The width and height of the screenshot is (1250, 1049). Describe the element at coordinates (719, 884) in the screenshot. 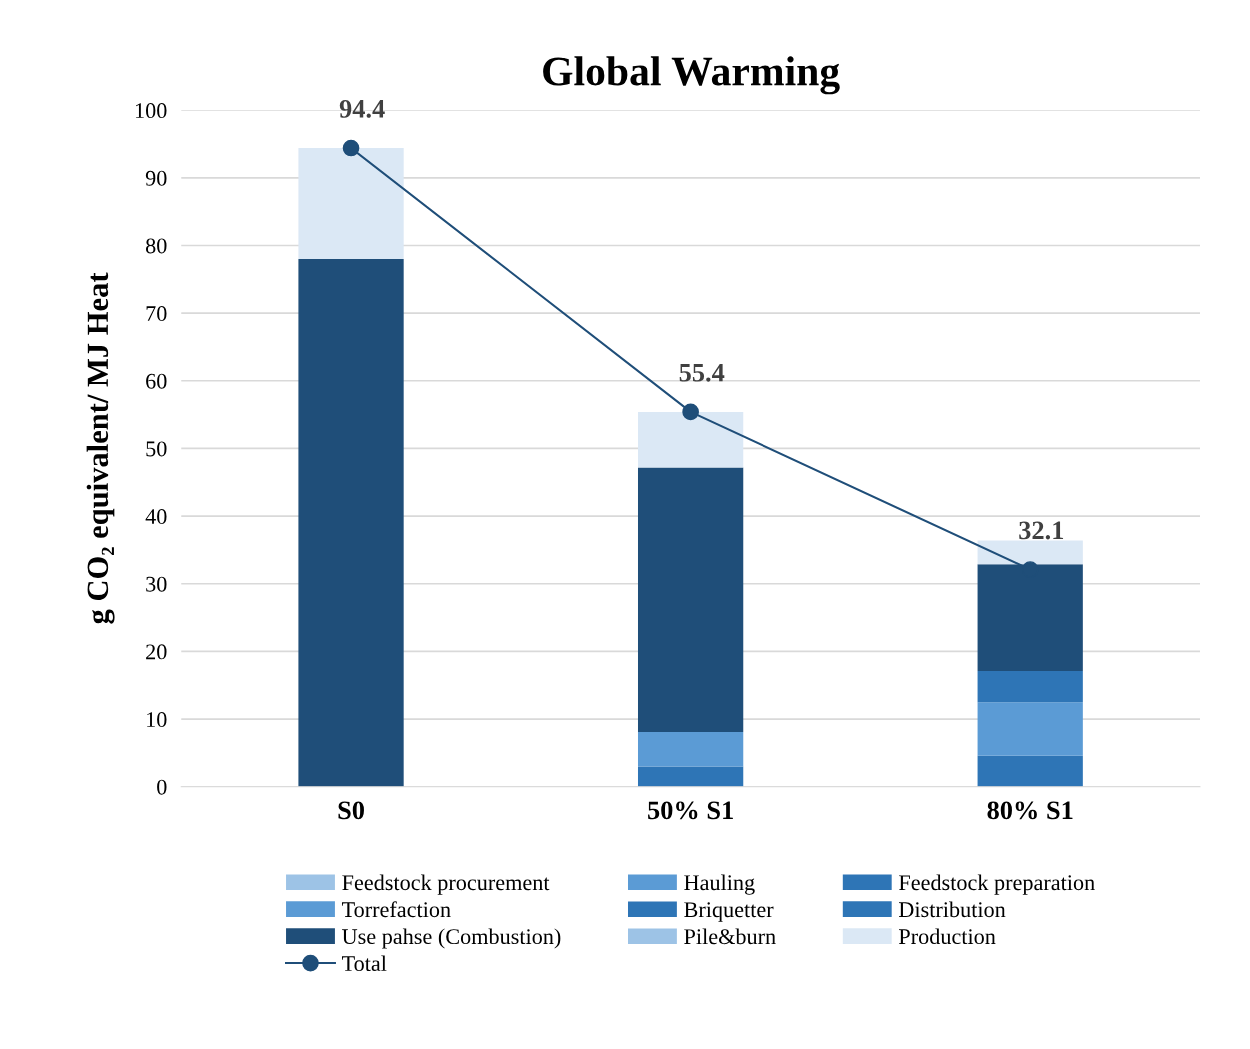

I see `legend-label: Hauling` at that location.